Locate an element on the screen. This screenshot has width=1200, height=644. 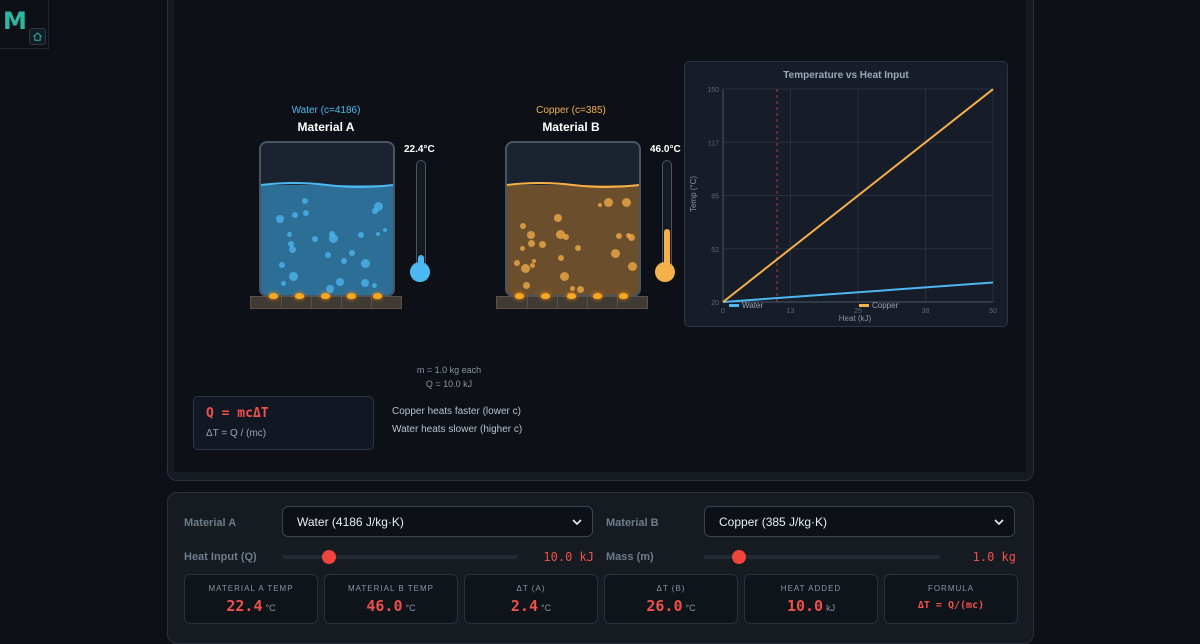
stat-label: MATERIAL B TEMP is located at coordinates (391, 588).